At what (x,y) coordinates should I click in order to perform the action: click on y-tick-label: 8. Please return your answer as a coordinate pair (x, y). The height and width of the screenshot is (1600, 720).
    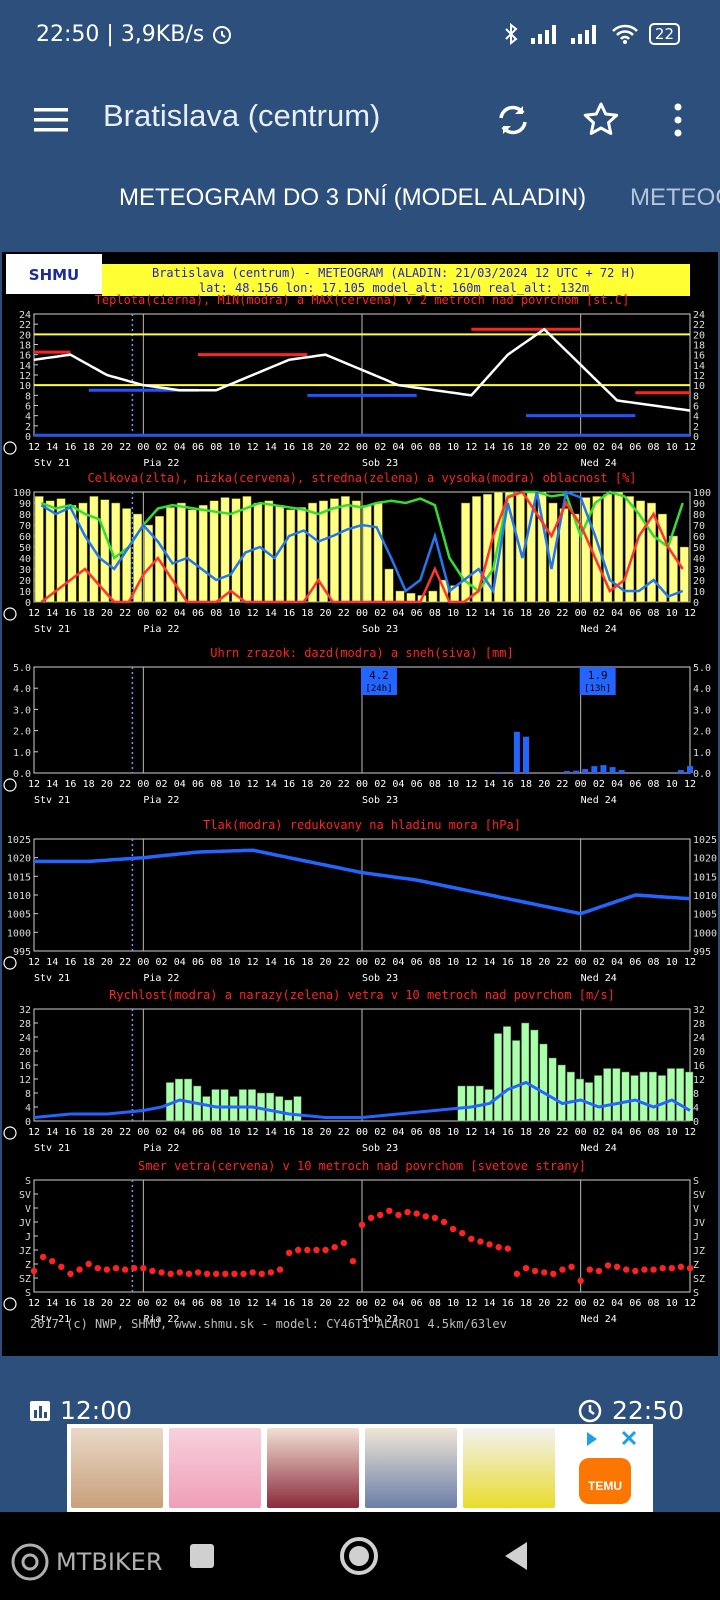
    Looking at the image, I should click on (696, 396).